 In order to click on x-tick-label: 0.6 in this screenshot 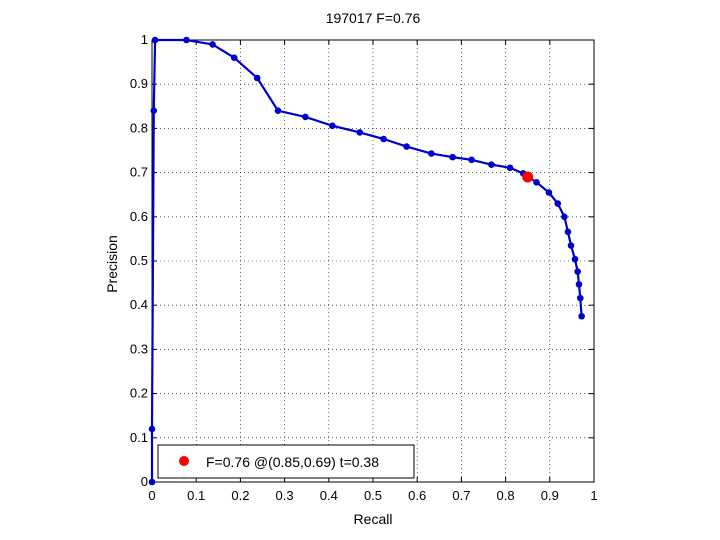, I will do `click(417, 495)`.